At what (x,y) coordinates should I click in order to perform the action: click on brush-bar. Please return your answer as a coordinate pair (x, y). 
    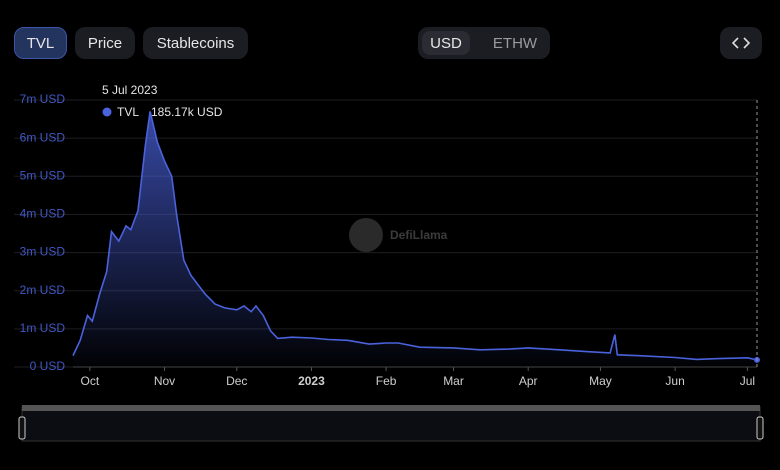
    Looking at the image, I should click on (391, 408).